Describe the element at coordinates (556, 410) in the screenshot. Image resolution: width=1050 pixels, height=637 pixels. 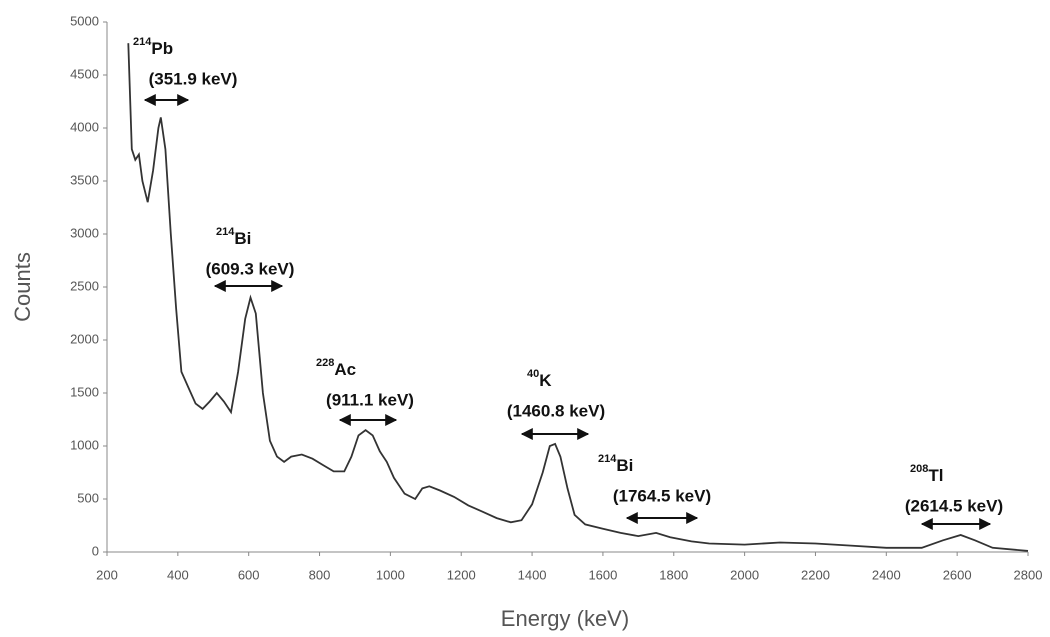
I see `energy-label: (1460.8 keV)` at that location.